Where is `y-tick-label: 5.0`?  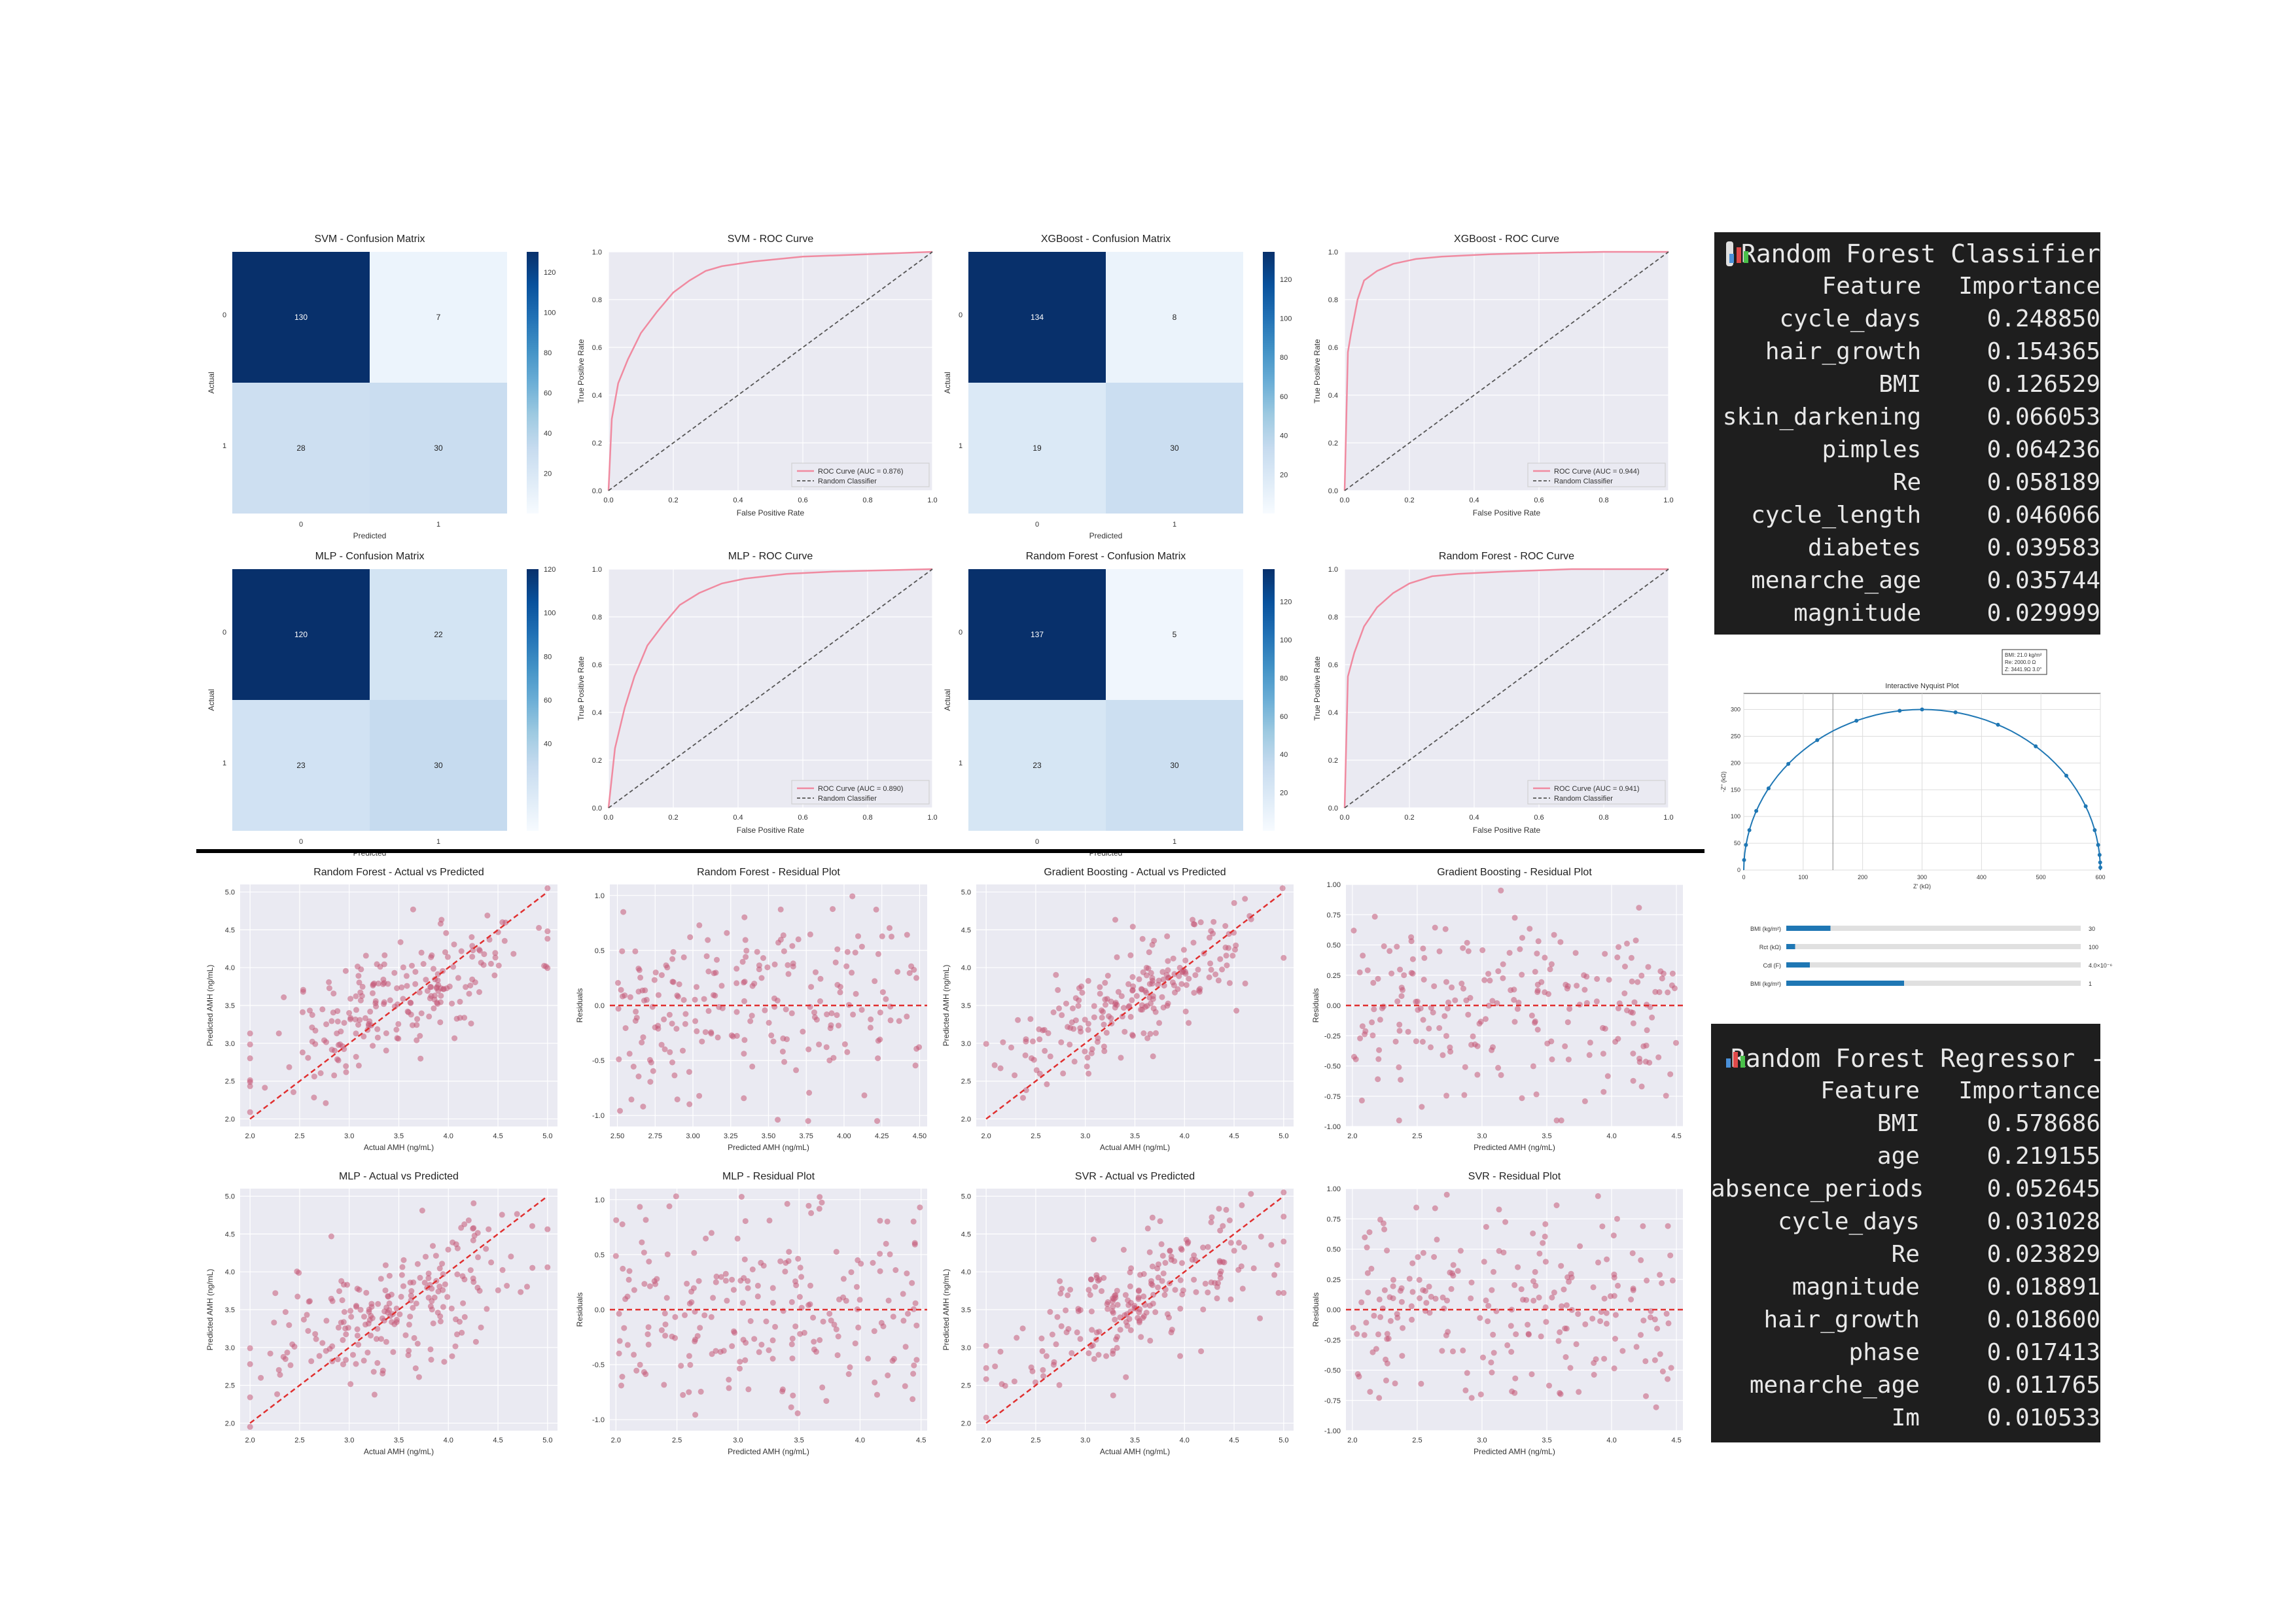 y-tick-label: 5.0 is located at coordinates (966, 1197).